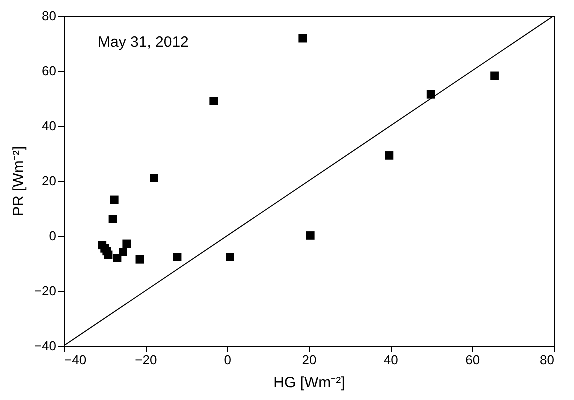 The image size is (574, 400). What do you see at coordinates (391, 360) in the screenshot?
I see `x-tick-label: 40` at bounding box center [391, 360].